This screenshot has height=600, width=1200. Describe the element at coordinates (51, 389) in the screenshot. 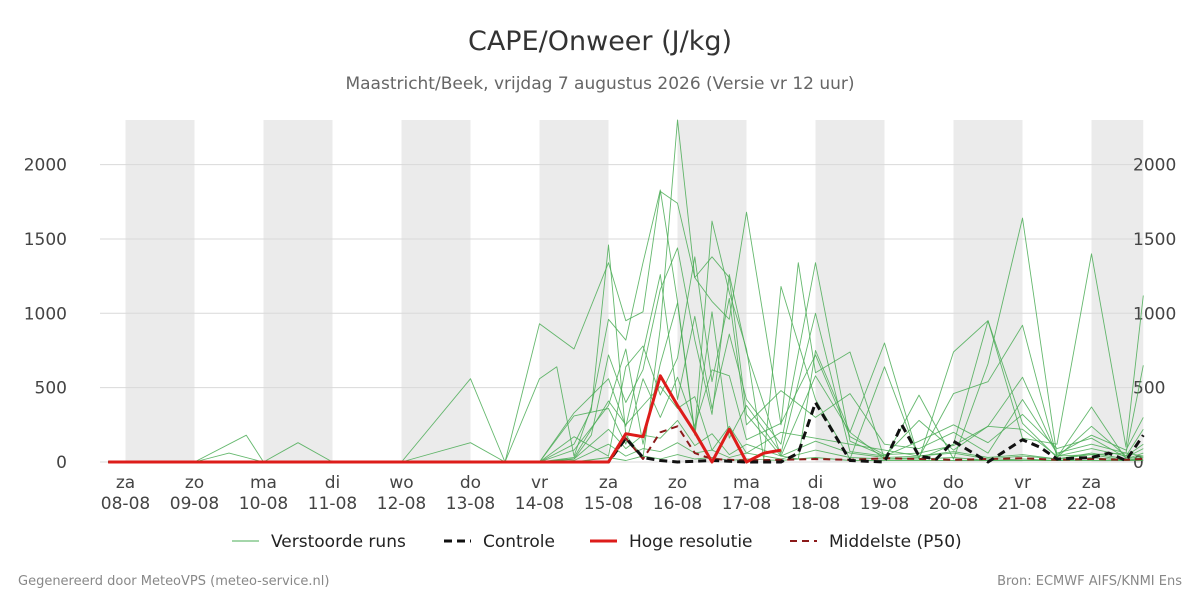

I see `y-tick-left-500: 500` at that location.